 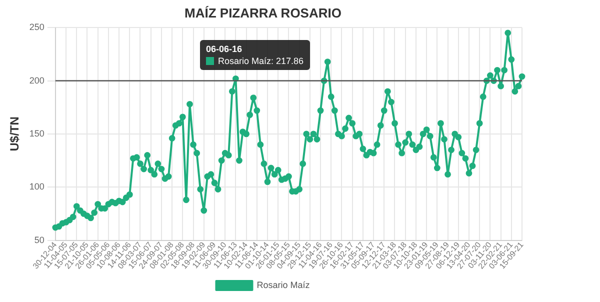 I want to click on annotation: Rosario Maíz: 217.86, so click(x=260, y=61).